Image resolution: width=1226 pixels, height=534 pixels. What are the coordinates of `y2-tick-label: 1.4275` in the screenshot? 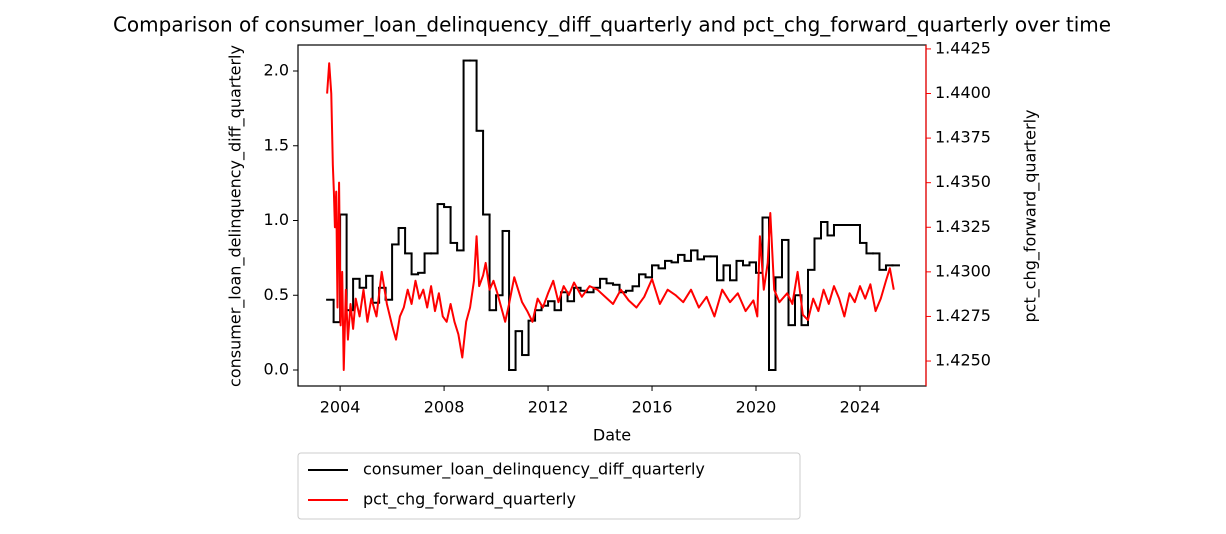 It's located at (963, 315).